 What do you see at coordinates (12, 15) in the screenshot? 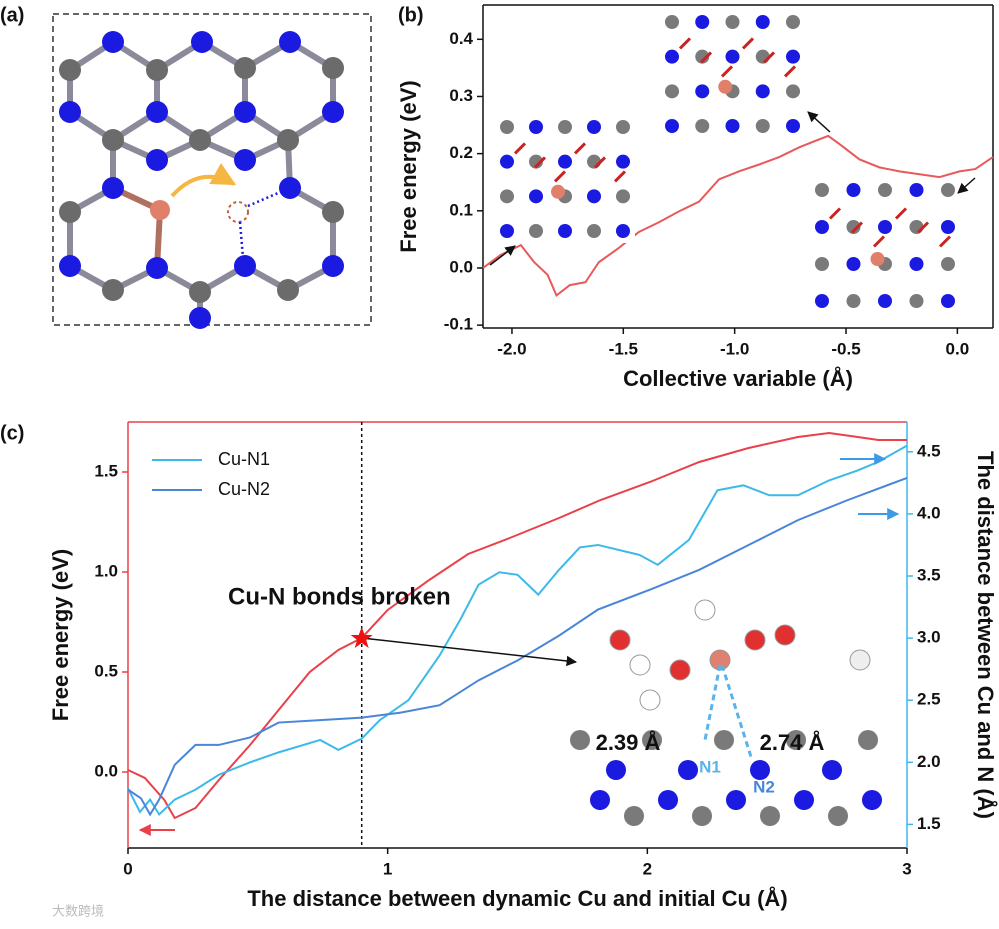
I see `panel-label: (a)` at bounding box center [12, 15].